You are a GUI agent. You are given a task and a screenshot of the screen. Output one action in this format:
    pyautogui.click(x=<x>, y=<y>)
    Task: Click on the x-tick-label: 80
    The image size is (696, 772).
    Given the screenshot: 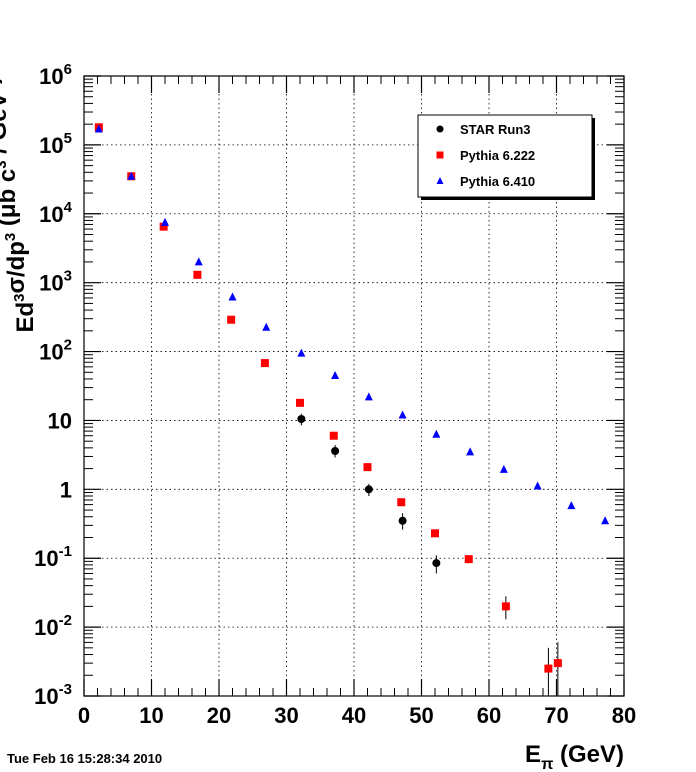 What is the action you would take?
    pyautogui.click(x=624, y=715)
    